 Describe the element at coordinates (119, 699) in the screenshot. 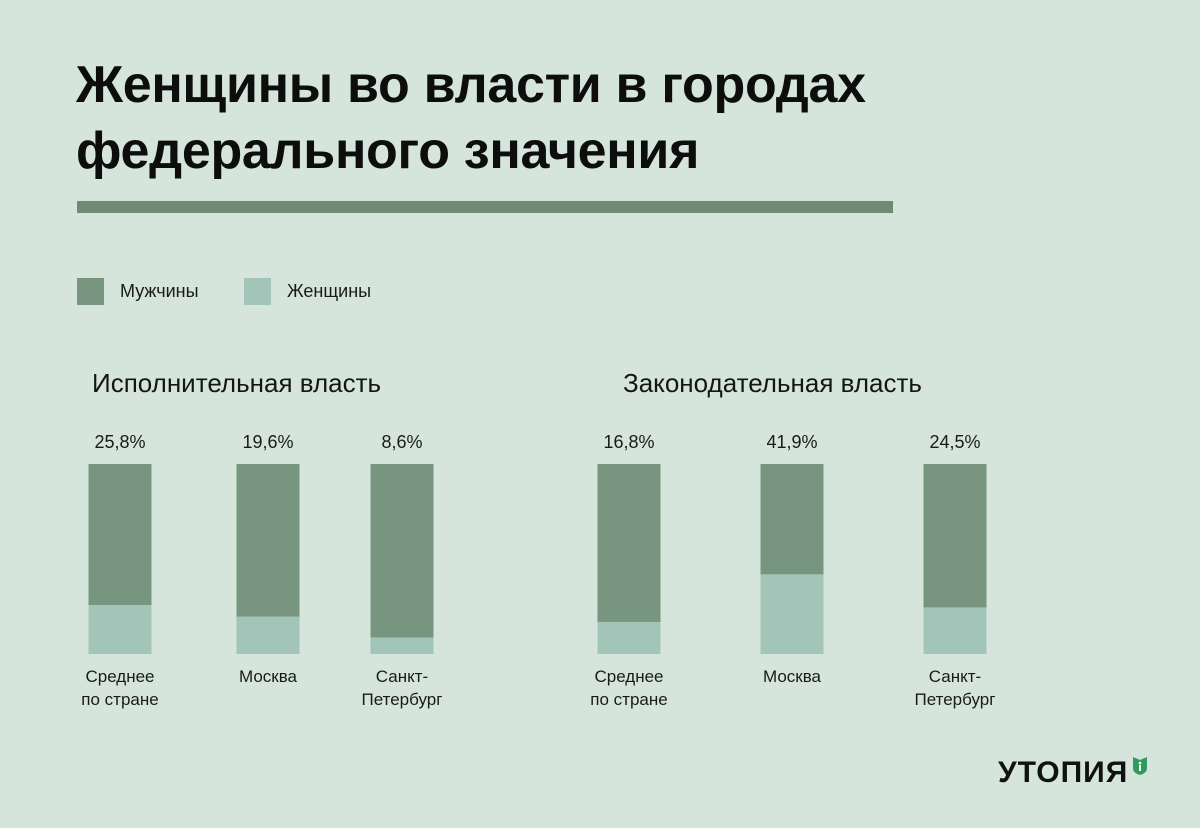

I see `category-label-0-0-1: по стране` at that location.